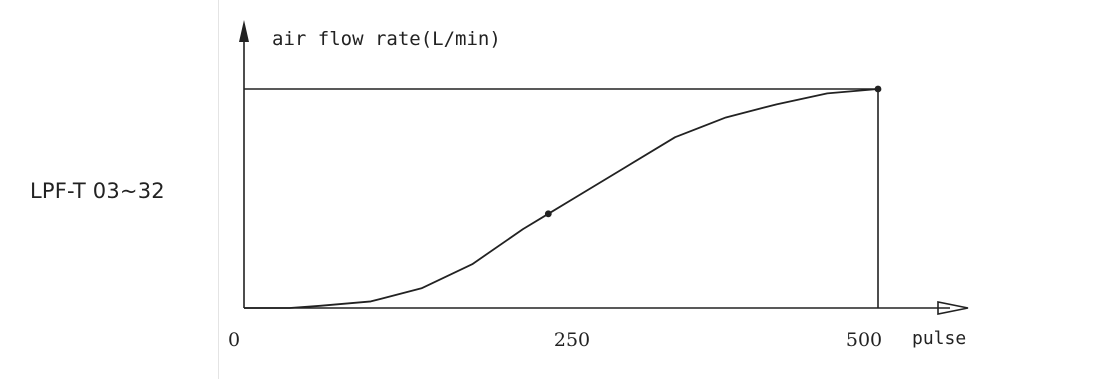 The width and height of the screenshot is (1102, 379). Describe the element at coordinates (386, 39) in the screenshot. I see `y-axis-label: air flow rate(L/min)` at that location.